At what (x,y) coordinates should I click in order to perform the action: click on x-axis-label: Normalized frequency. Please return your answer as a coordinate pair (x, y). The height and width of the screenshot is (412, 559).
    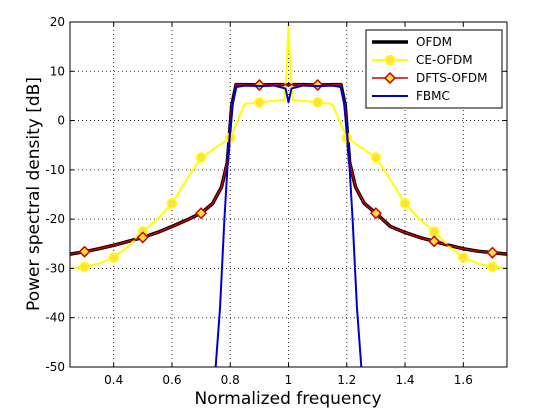
    Looking at the image, I should click on (287, 399).